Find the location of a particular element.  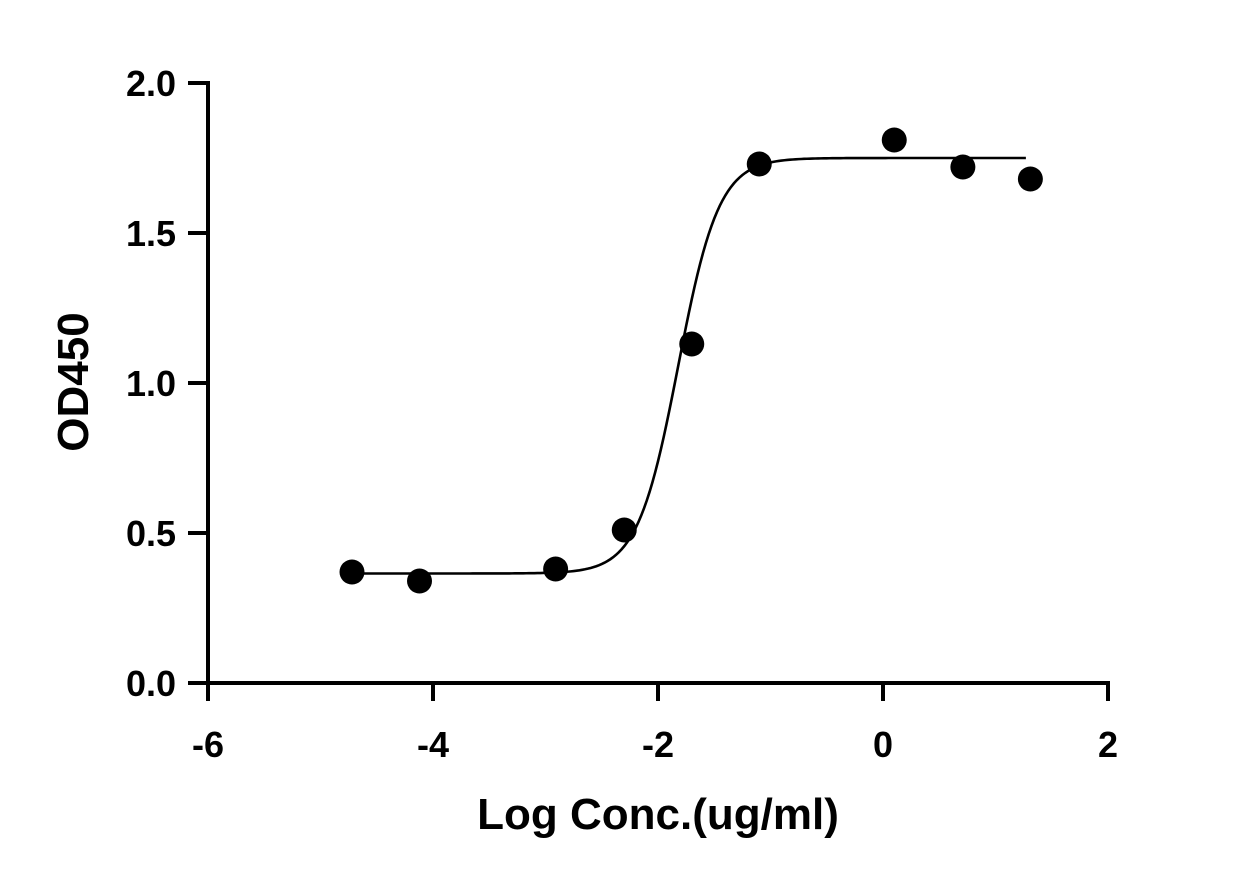

y-axis-title: OD450 is located at coordinates (73, 381).